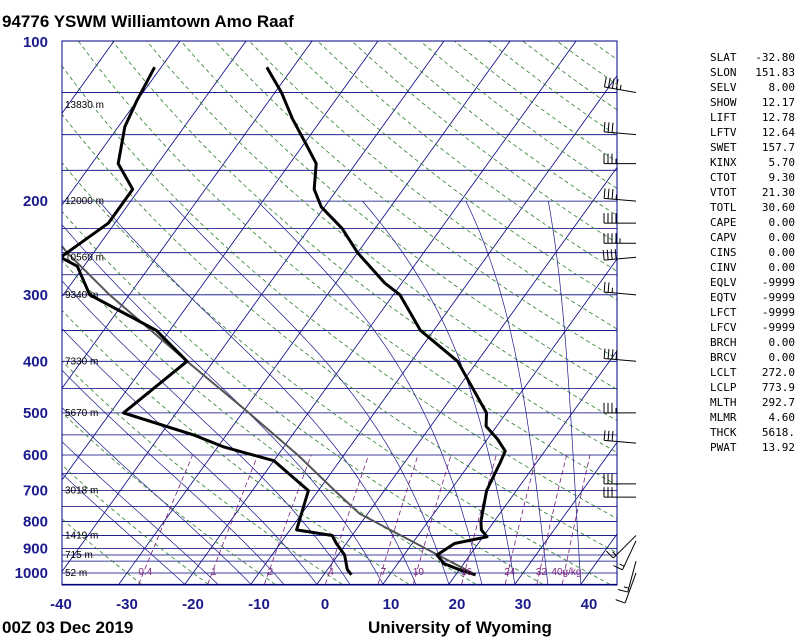 Image resolution: width=800 pixels, height=640 pixels. Describe the element at coordinates (782, 417) in the screenshot. I see `index-value: 4.60` at that location.